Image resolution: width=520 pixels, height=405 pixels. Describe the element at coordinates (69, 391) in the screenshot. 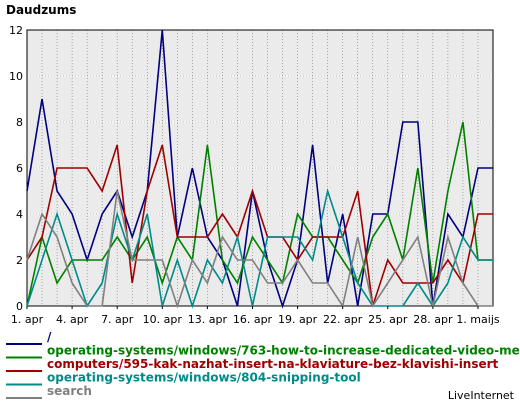

I see `legend-label-4: search` at that location.